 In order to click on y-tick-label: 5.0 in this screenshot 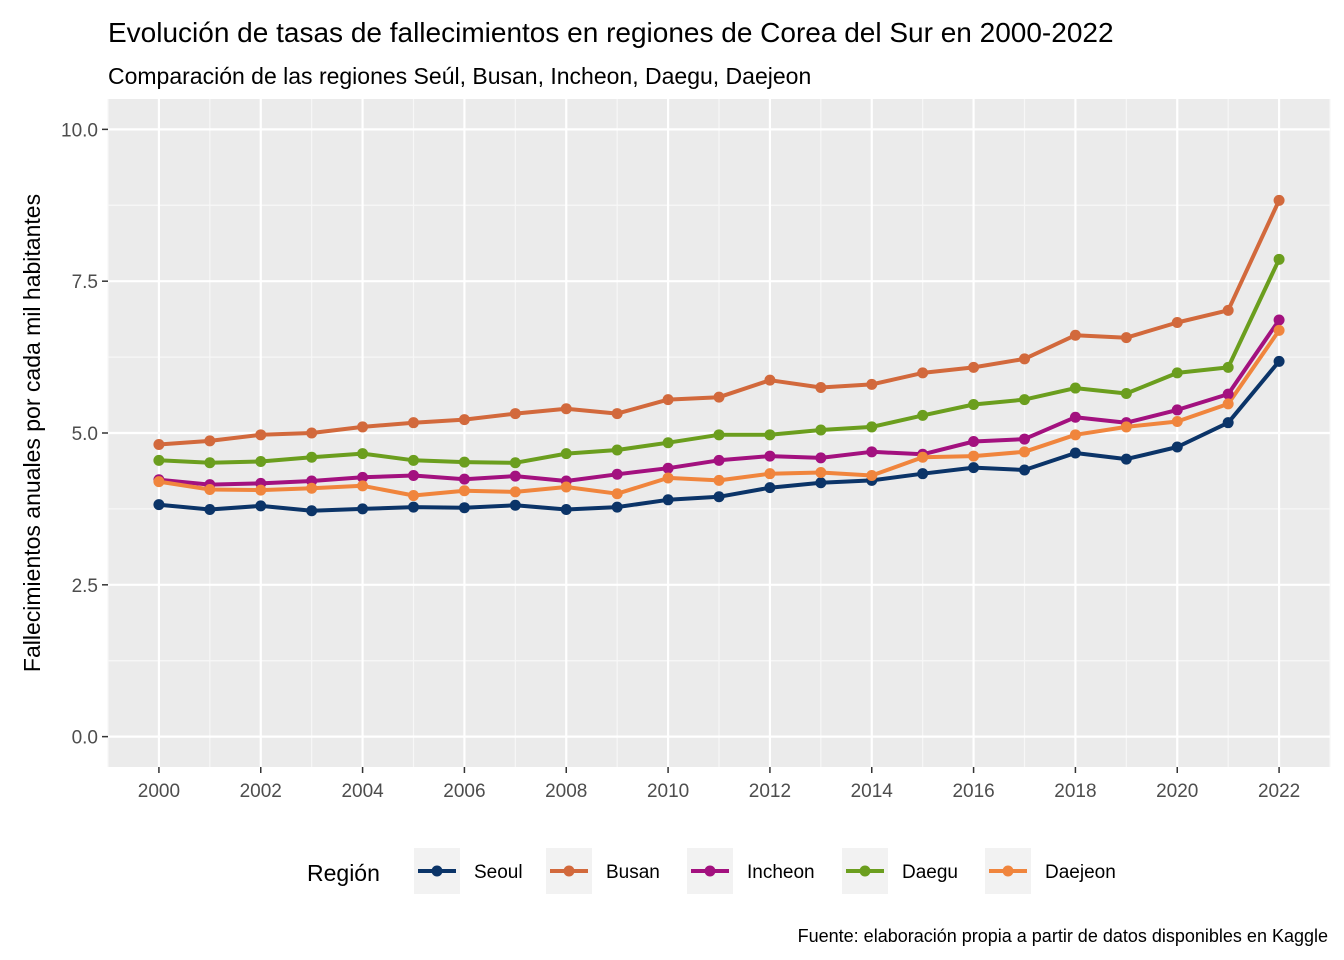, I will do `click(85, 434)`.